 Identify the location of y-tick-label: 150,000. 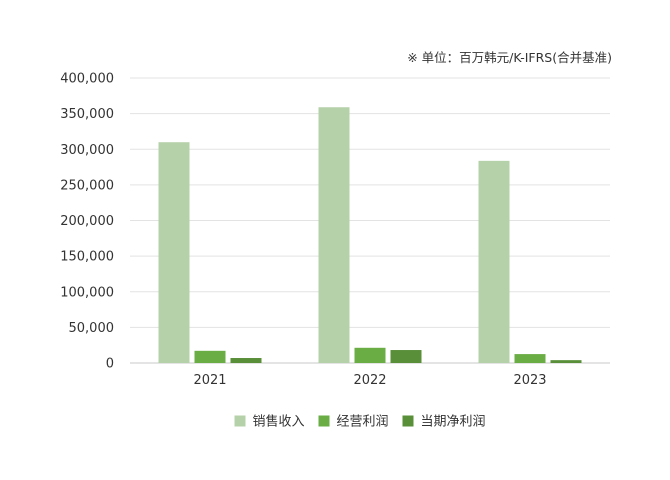
(87, 257).